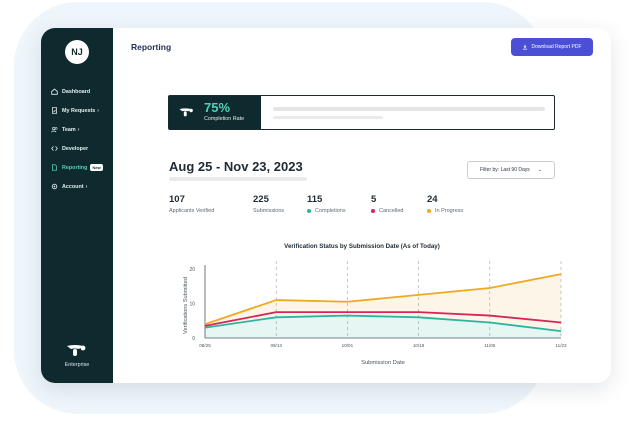  Describe the element at coordinates (374, 199) in the screenshot. I see `stat-value: 5` at that location.